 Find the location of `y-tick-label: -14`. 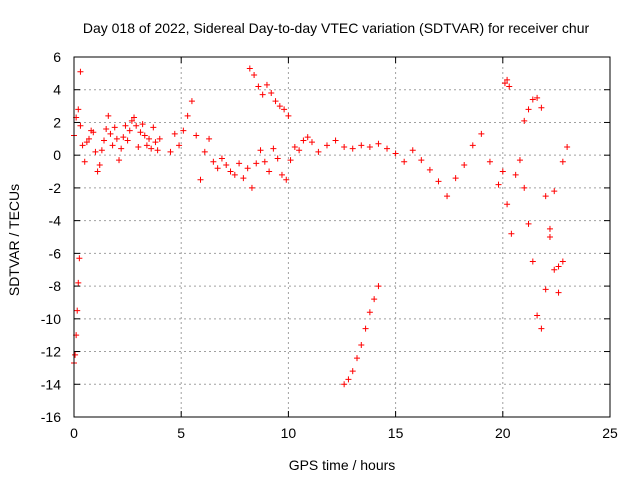

y-tick-label: -14 is located at coordinates (51, 384).